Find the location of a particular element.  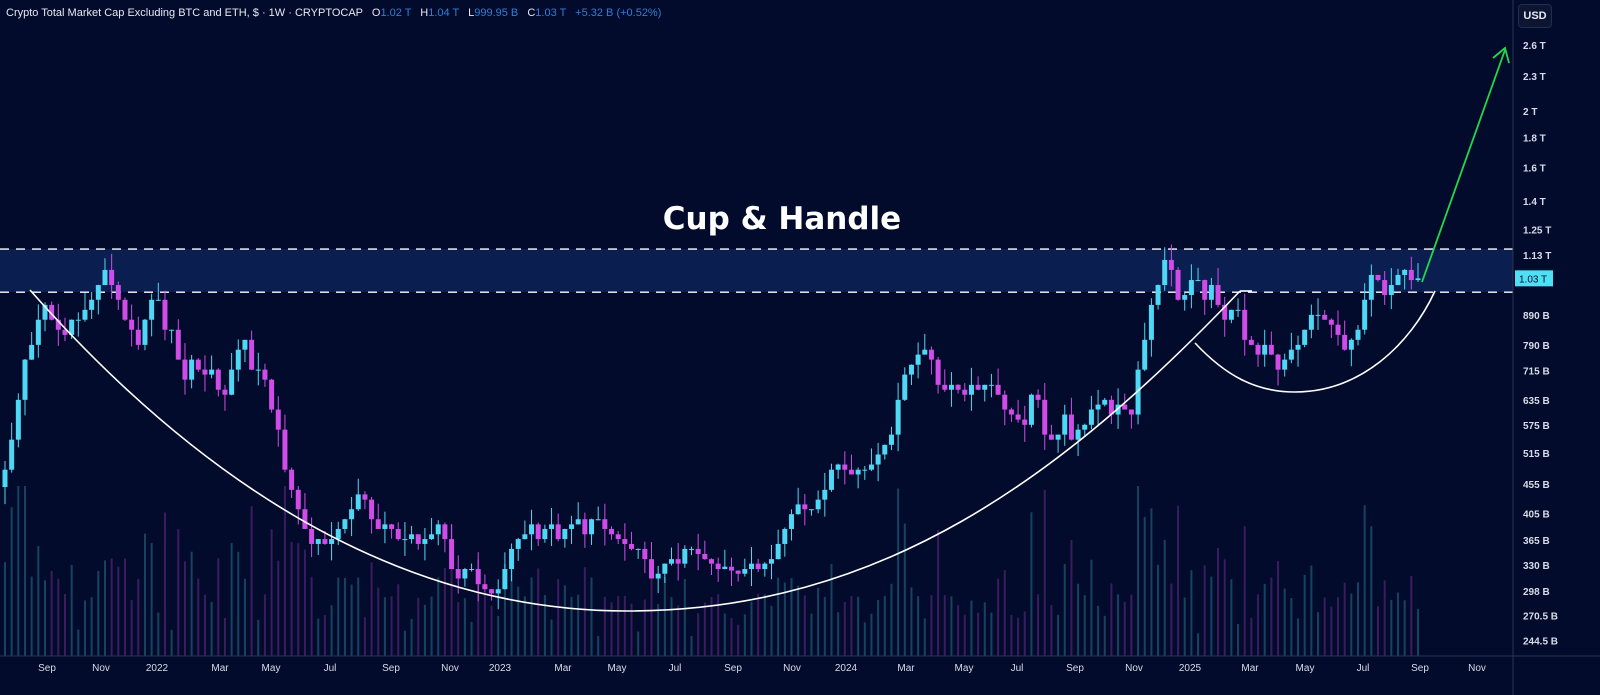

time-tick-label: Jul is located at coordinates (1363, 668).